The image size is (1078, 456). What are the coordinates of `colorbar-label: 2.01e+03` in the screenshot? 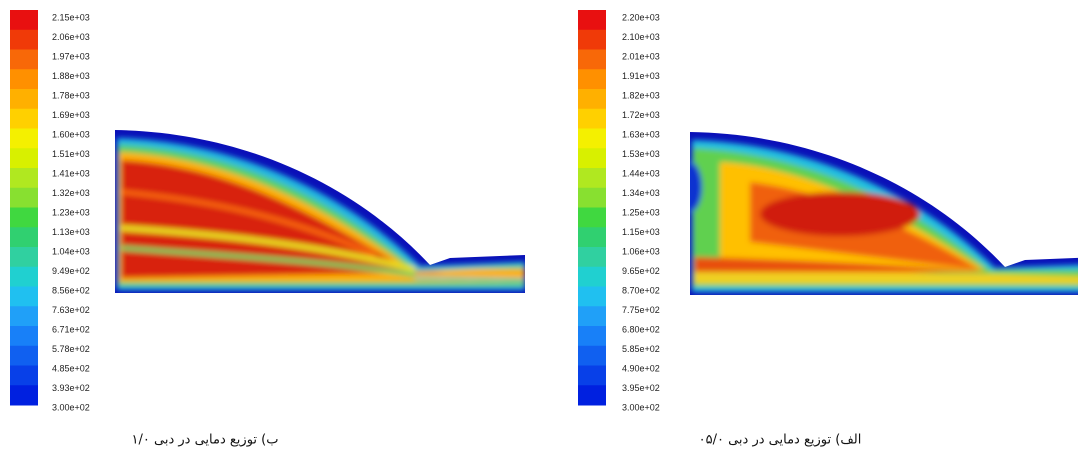 It's located at (641, 56).